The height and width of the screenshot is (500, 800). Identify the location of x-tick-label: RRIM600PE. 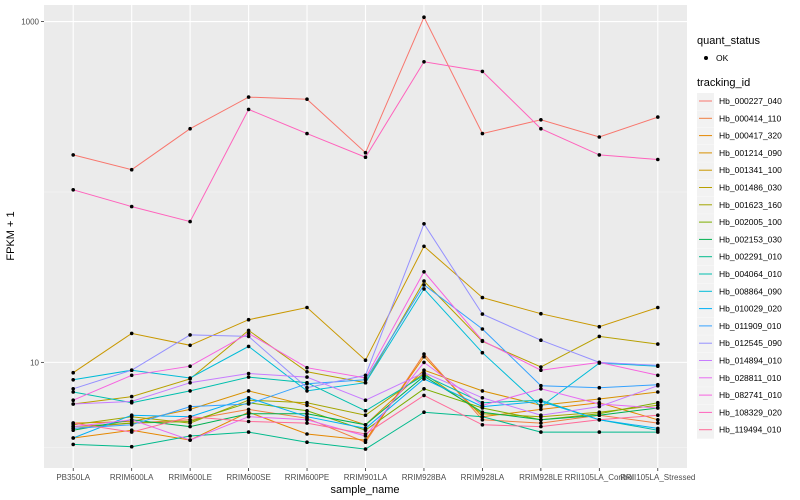
(307, 477).